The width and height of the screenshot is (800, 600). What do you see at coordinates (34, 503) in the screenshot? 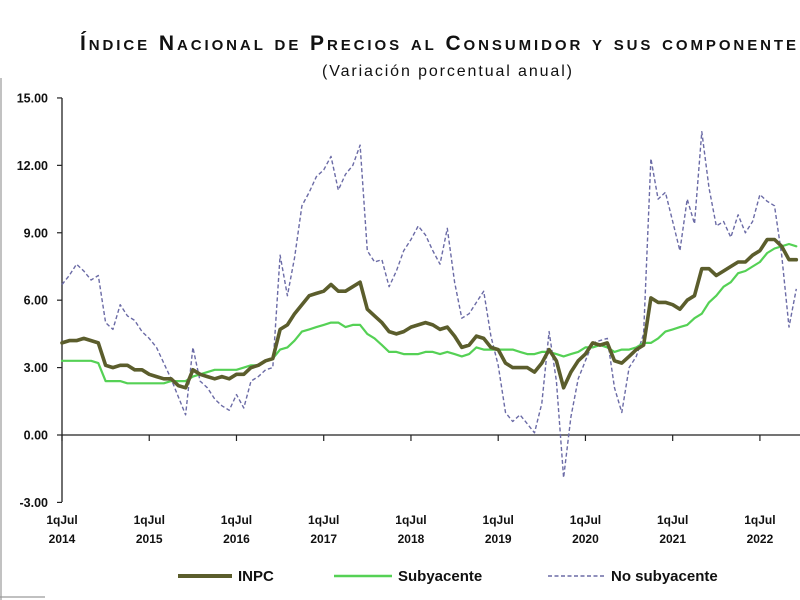
I see `y-tick-label: -3.00` at bounding box center [34, 503].